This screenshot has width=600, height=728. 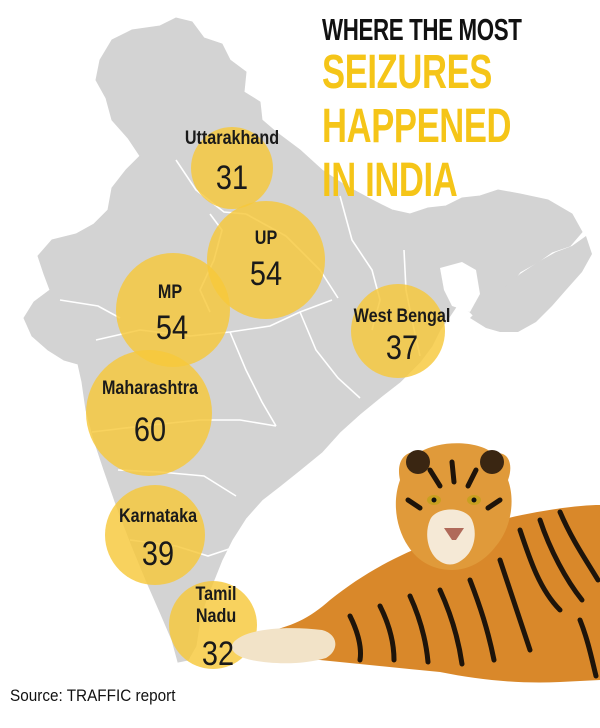 What do you see at coordinates (232, 178) in the screenshot?
I see `count-uttarakhand: 31` at bounding box center [232, 178].